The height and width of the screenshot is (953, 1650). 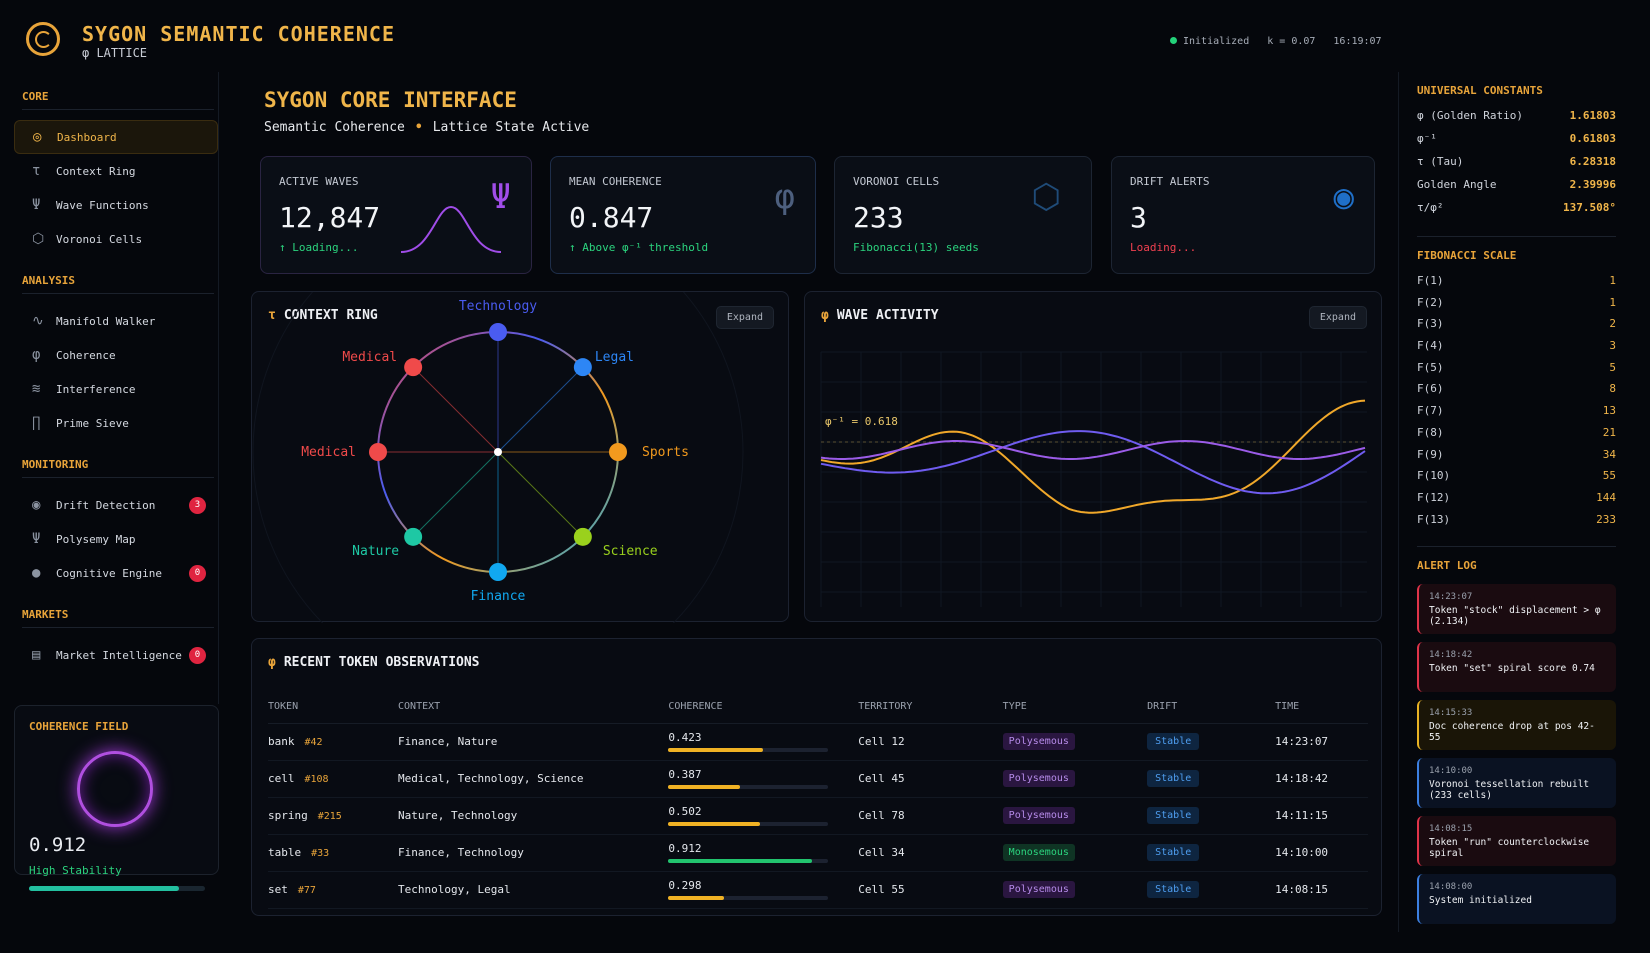 What do you see at coordinates (1093, 456) in the screenshot?
I see `wave-line-orange` at bounding box center [1093, 456].